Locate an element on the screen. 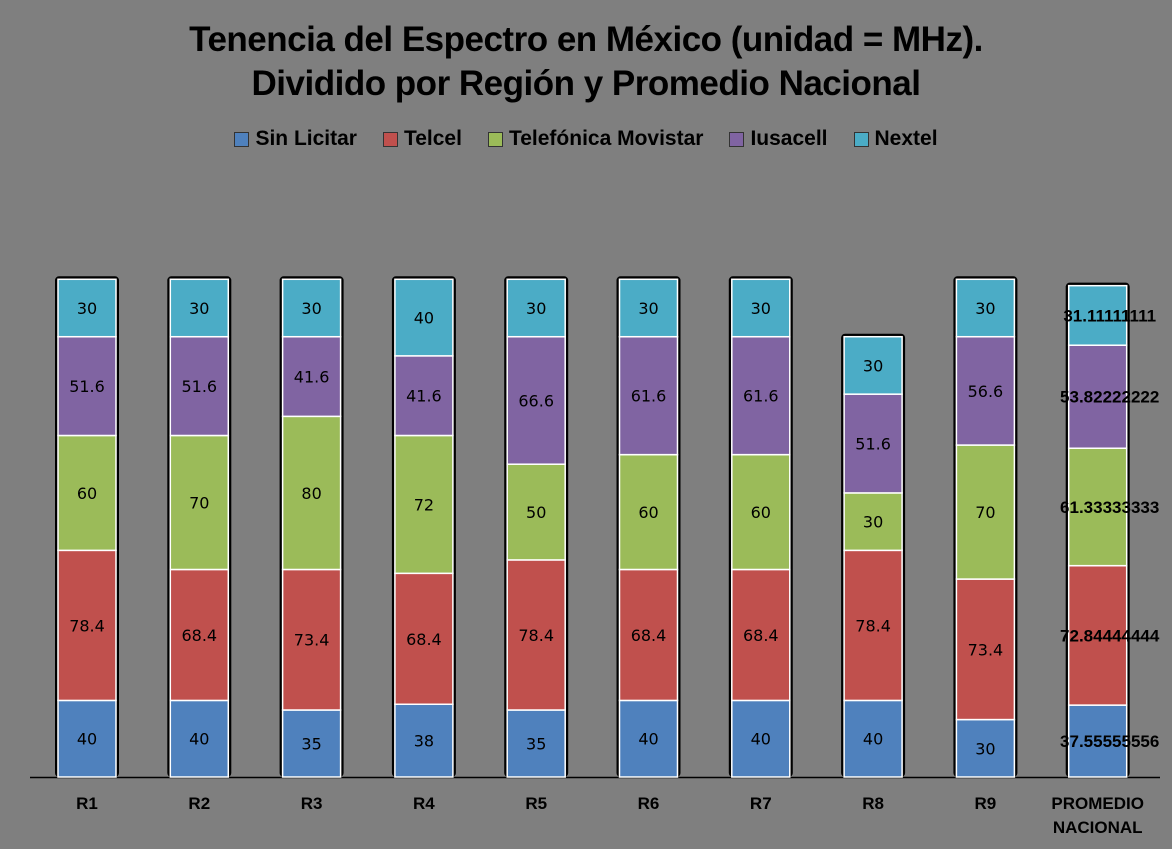 This screenshot has height=849, width=1172. data-label: 72.84444444 is located at coordinates (1110, 635).